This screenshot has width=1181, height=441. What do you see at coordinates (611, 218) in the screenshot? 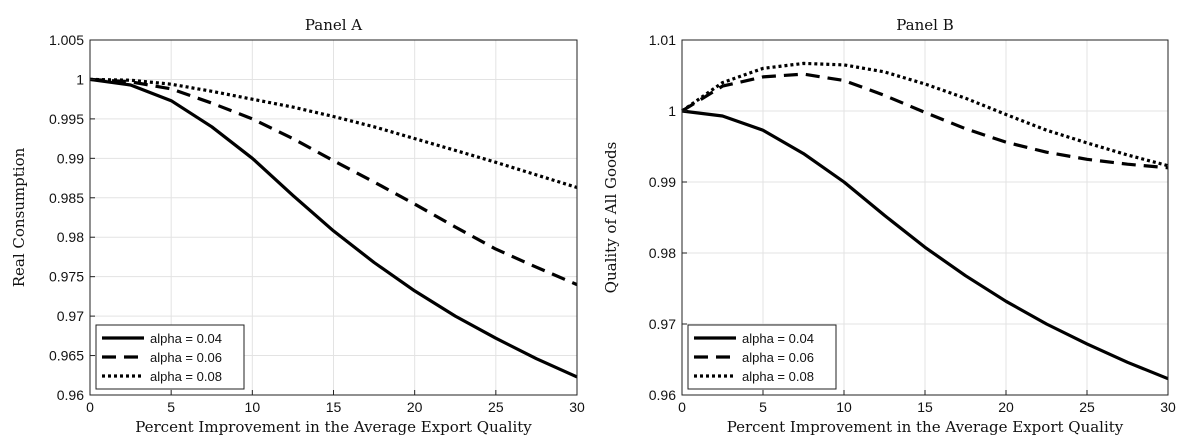
I see `y-axis-label: Quality of All Goods` at bounding box center [611, 218].